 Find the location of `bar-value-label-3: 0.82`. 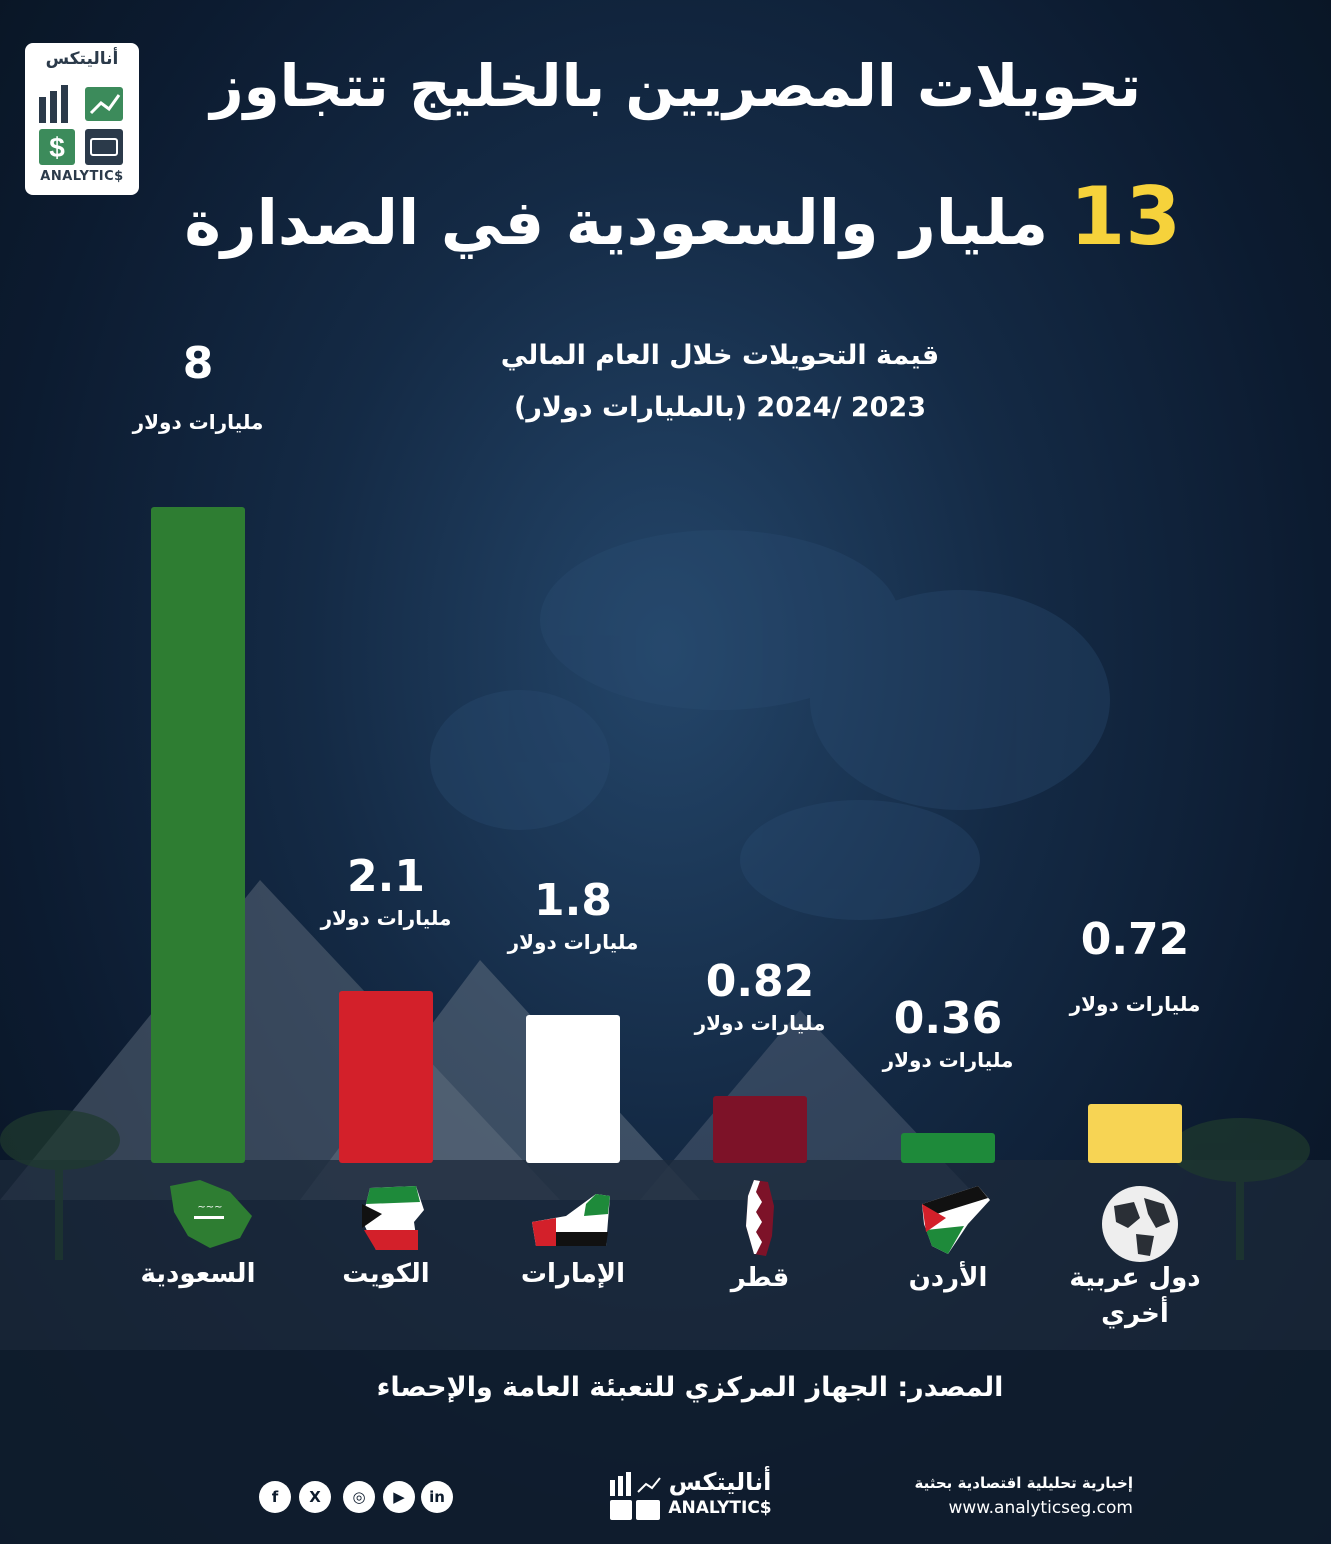

bar-value-label-3: 0.82 is located at coordinates (760, 981).